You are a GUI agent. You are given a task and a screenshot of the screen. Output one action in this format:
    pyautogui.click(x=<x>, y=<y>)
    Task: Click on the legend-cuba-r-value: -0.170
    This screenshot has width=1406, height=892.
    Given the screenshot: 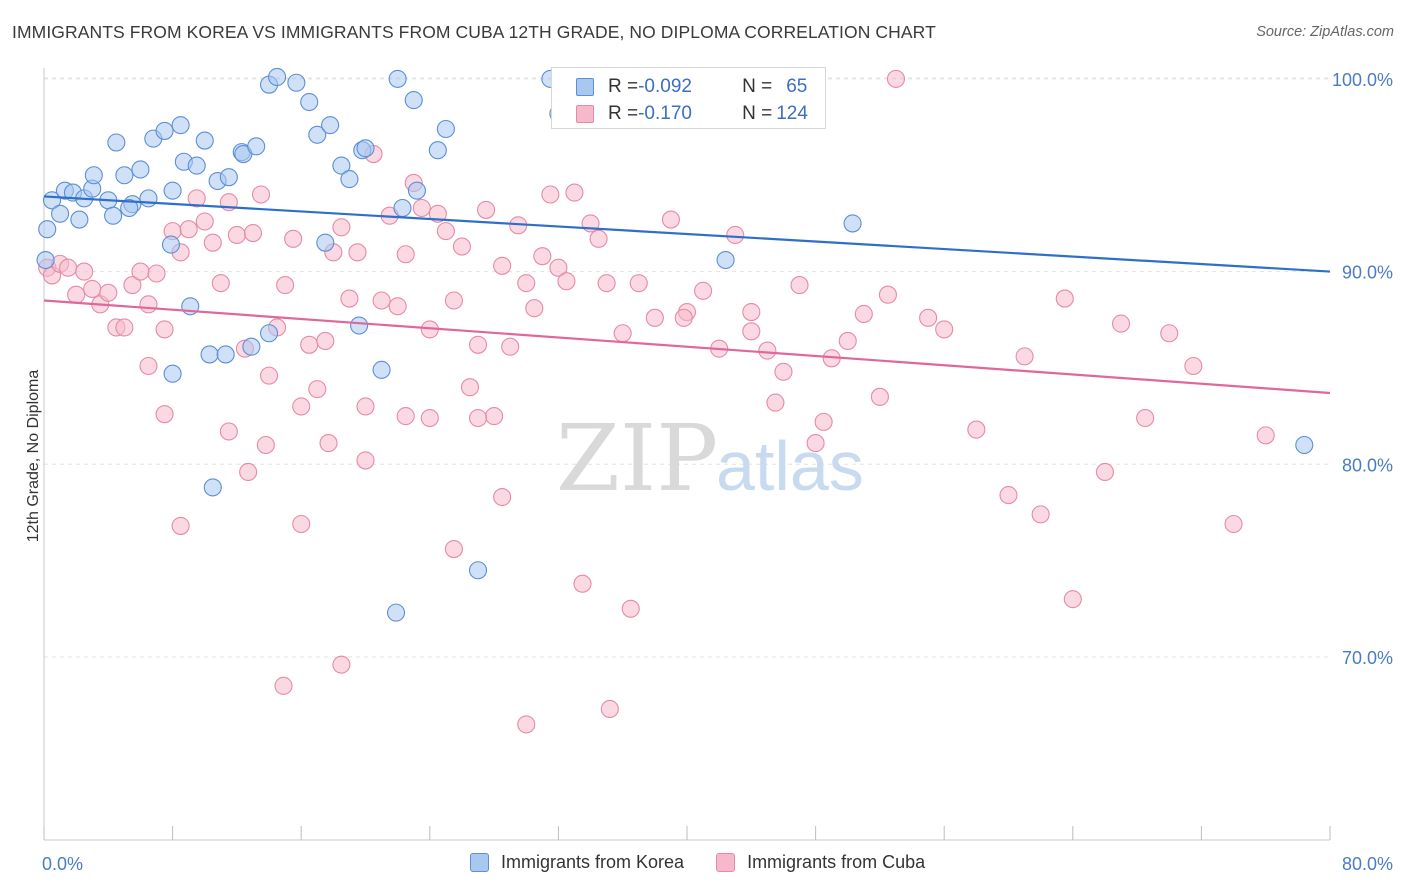 What is the action you would take?
    pyautogui.click(x=665, y=113)
    